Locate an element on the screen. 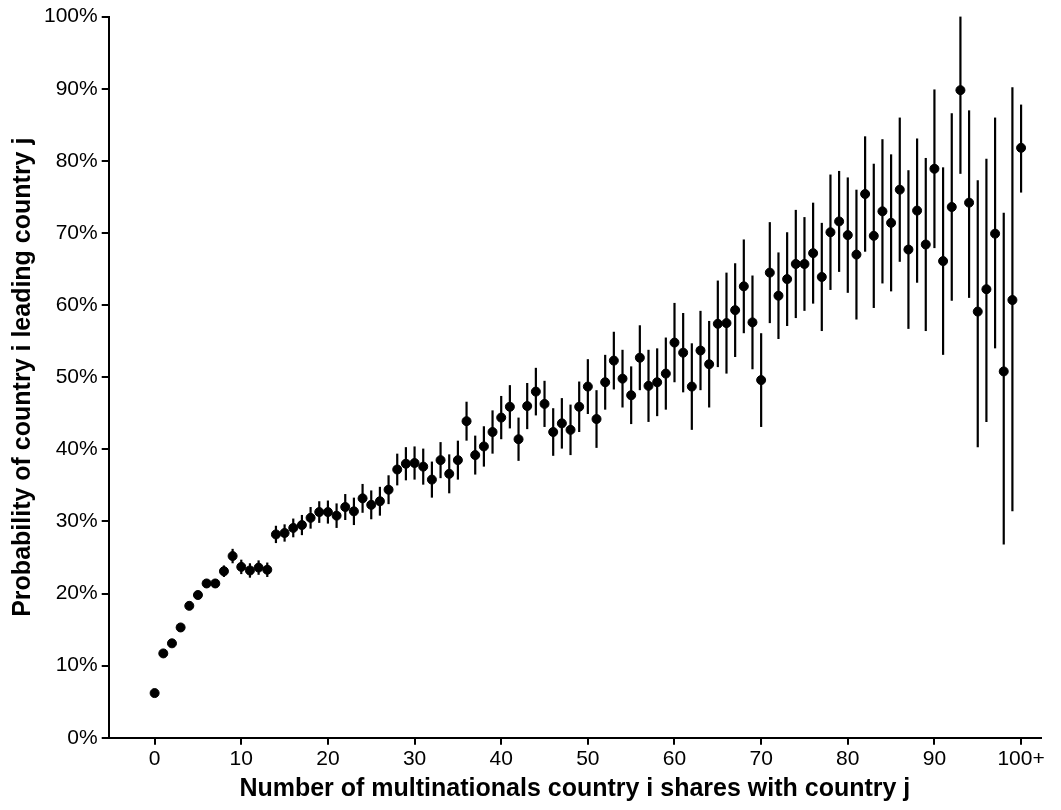  x-tick-label: 100+ is located at coordinates (1021, 758).